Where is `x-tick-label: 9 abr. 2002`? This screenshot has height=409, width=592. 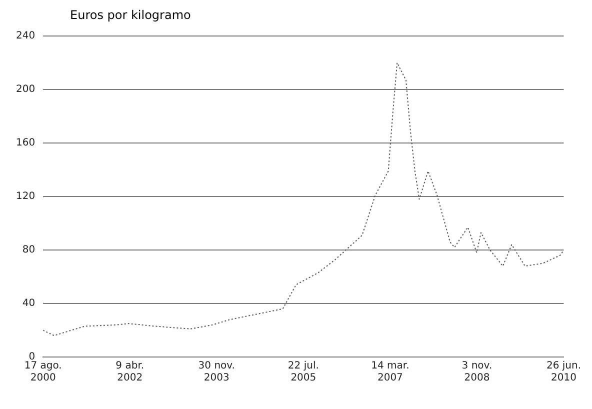
x-tick-label: 9 abr. 2002 is located at coordinates (130, 372).